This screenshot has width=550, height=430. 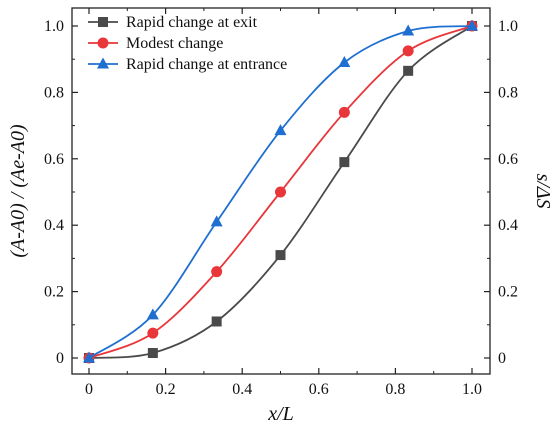 I want to click on legend-item: Rapid change at exit, so click(x=173, y=22).